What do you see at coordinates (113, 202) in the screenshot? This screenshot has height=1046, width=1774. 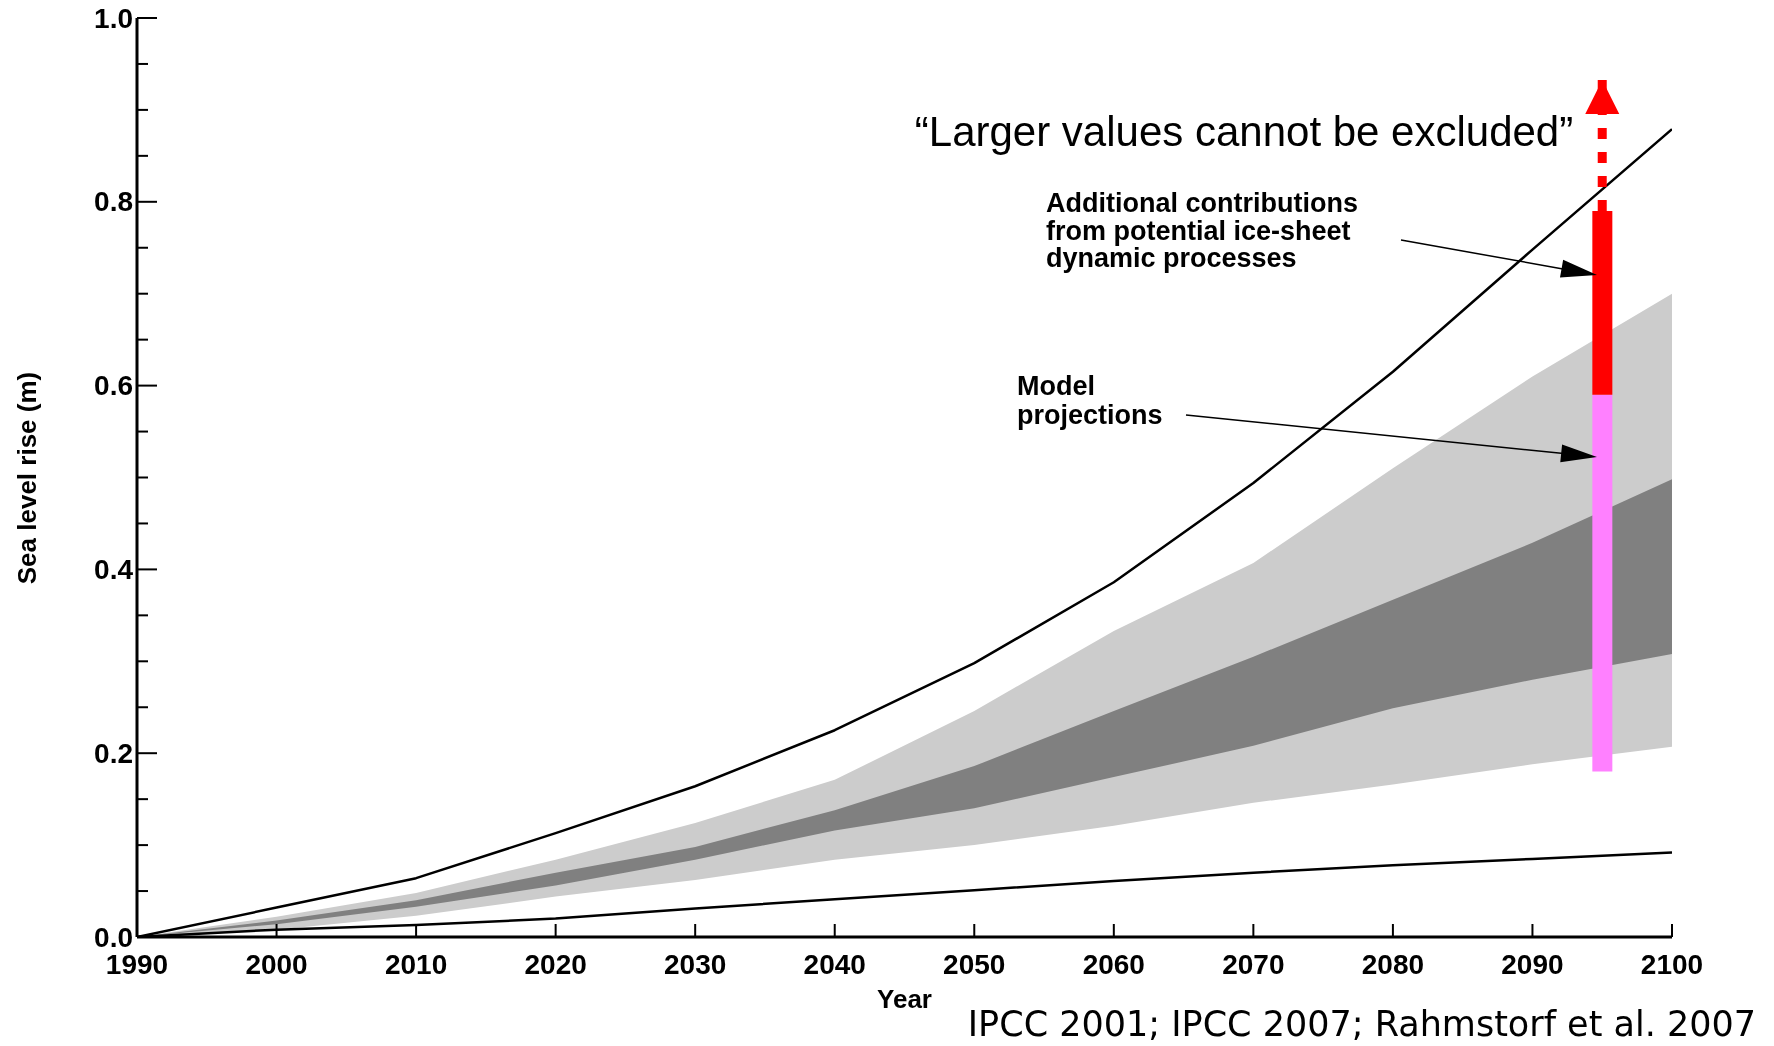 I see `y-tick-label: 0.8` at bounding box center [113, 202].